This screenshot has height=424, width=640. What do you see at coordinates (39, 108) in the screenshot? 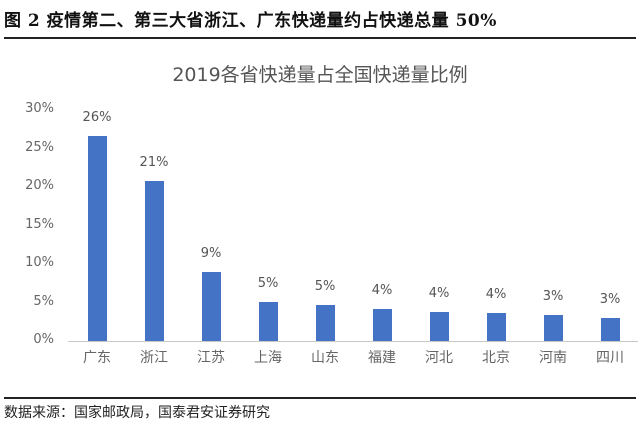
I see `y-tick-label: 30%` at bounding box center [39, 108].